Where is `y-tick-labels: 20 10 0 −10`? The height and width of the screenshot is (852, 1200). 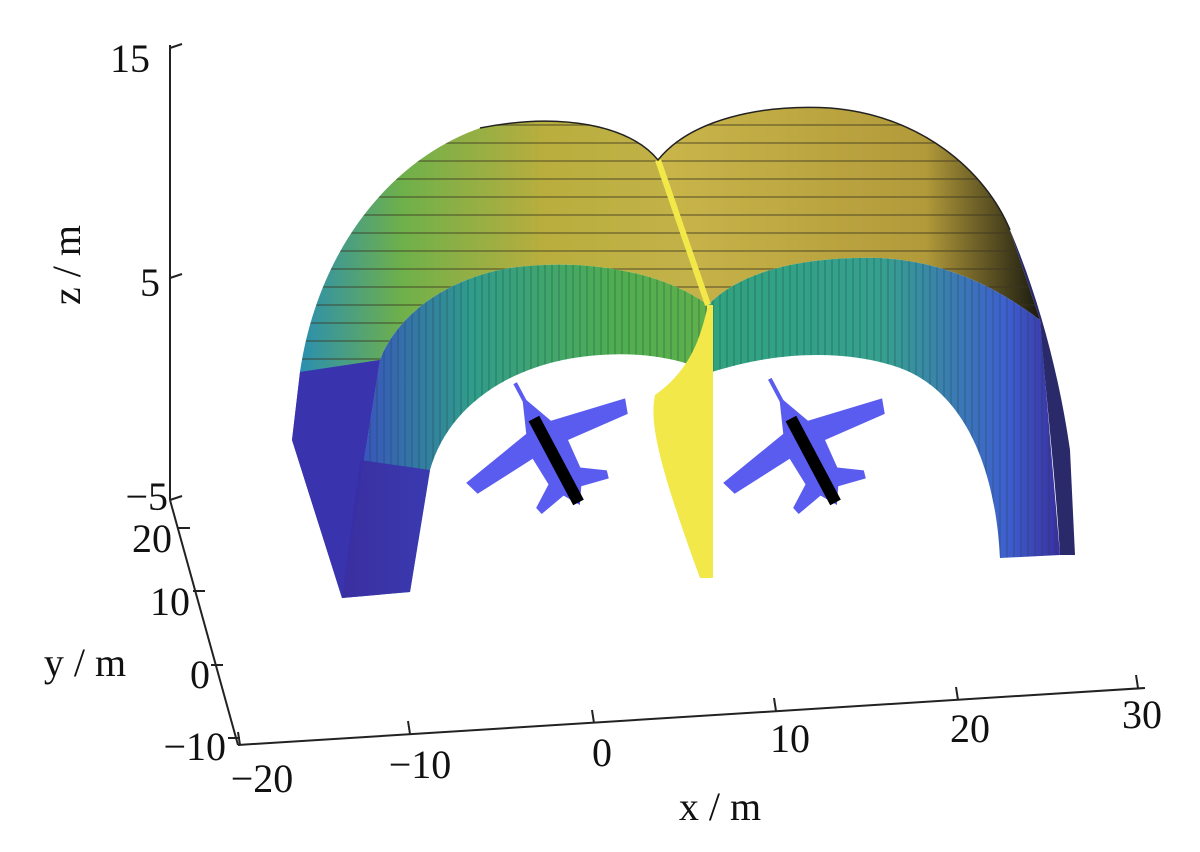
y-tick-labels: 20 10 0 −10 is located at coordinates (179, 642).